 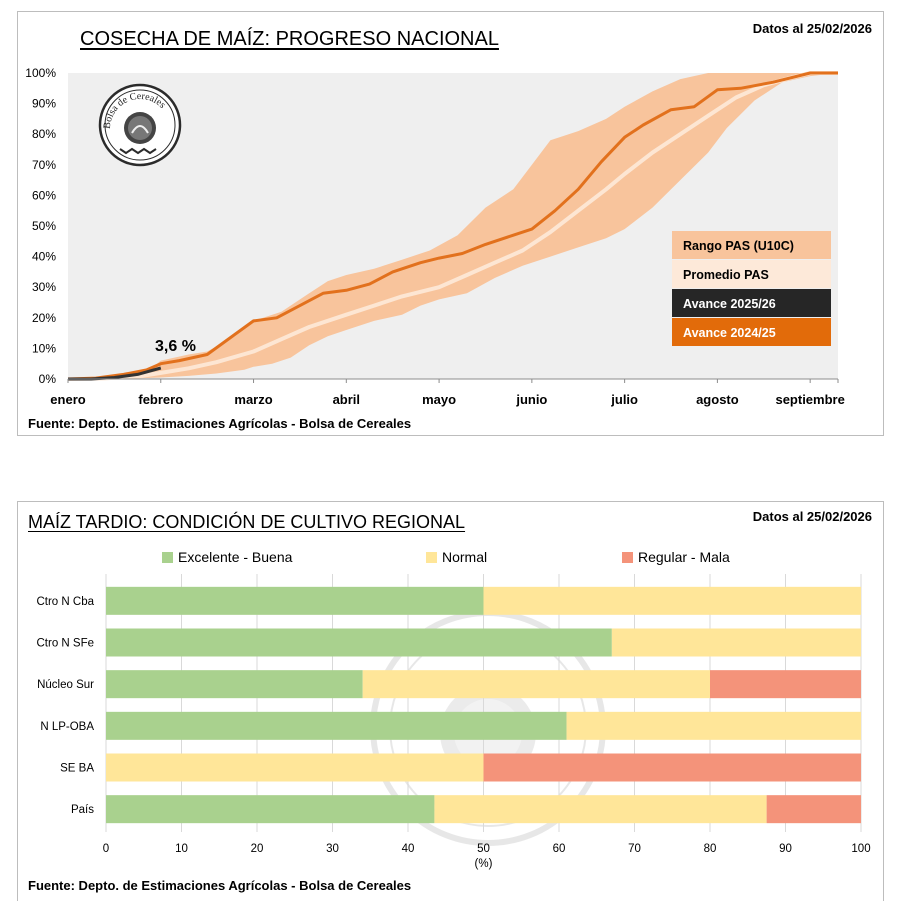 I want to click on y-tick-label: 30%, so click(x=44, y=287).